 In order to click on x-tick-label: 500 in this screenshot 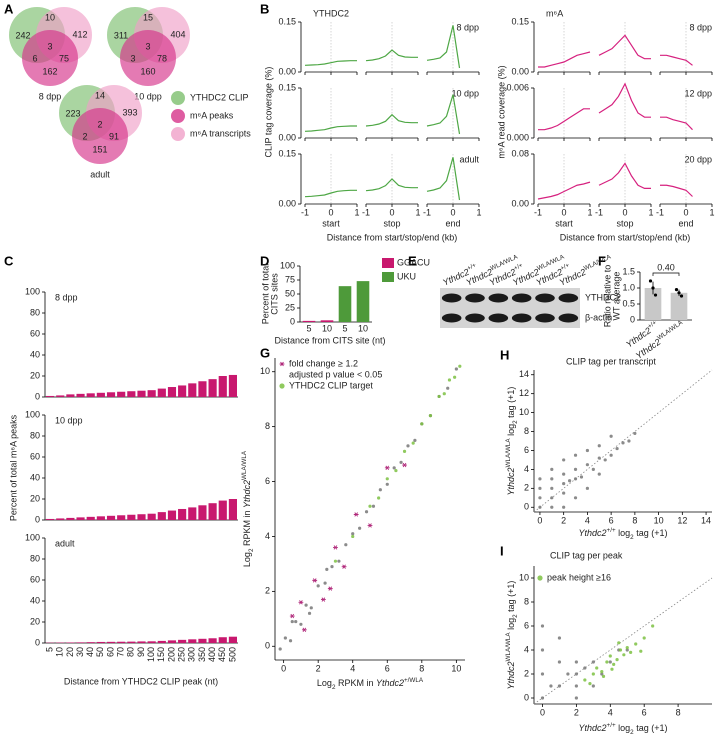, I will do `click(232, 654)`.